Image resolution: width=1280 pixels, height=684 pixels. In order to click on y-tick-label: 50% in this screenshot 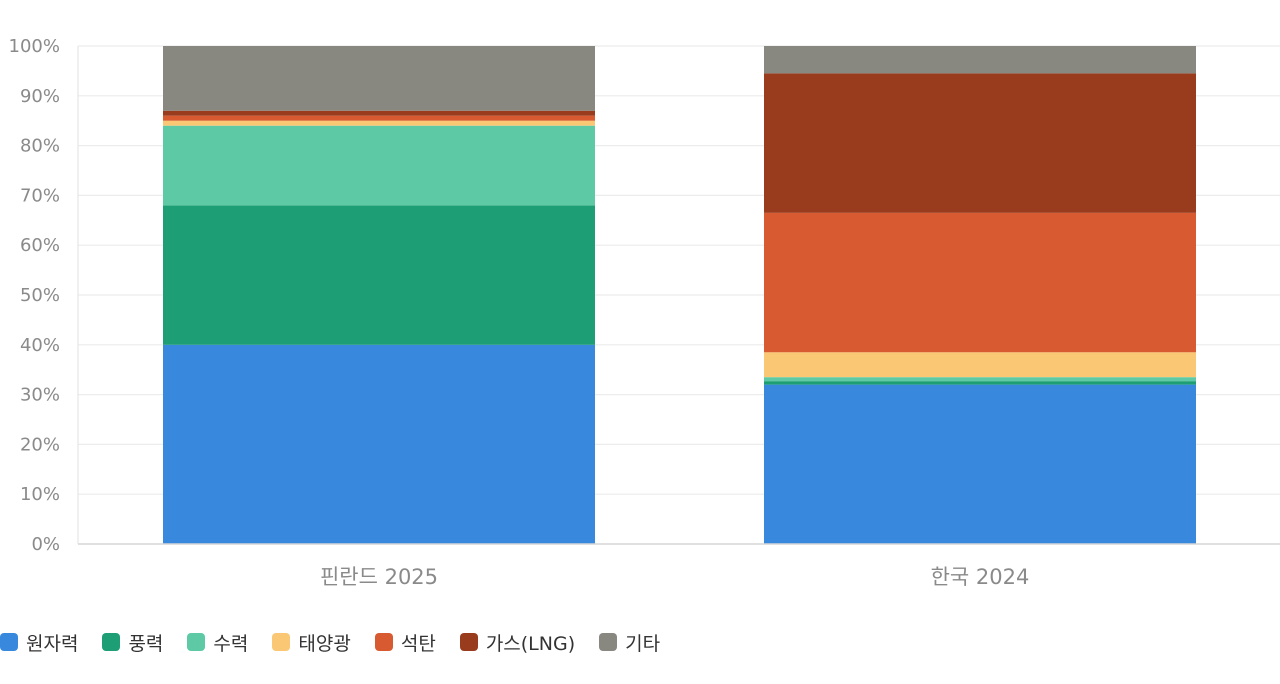, I will do `click(40, 295)`.